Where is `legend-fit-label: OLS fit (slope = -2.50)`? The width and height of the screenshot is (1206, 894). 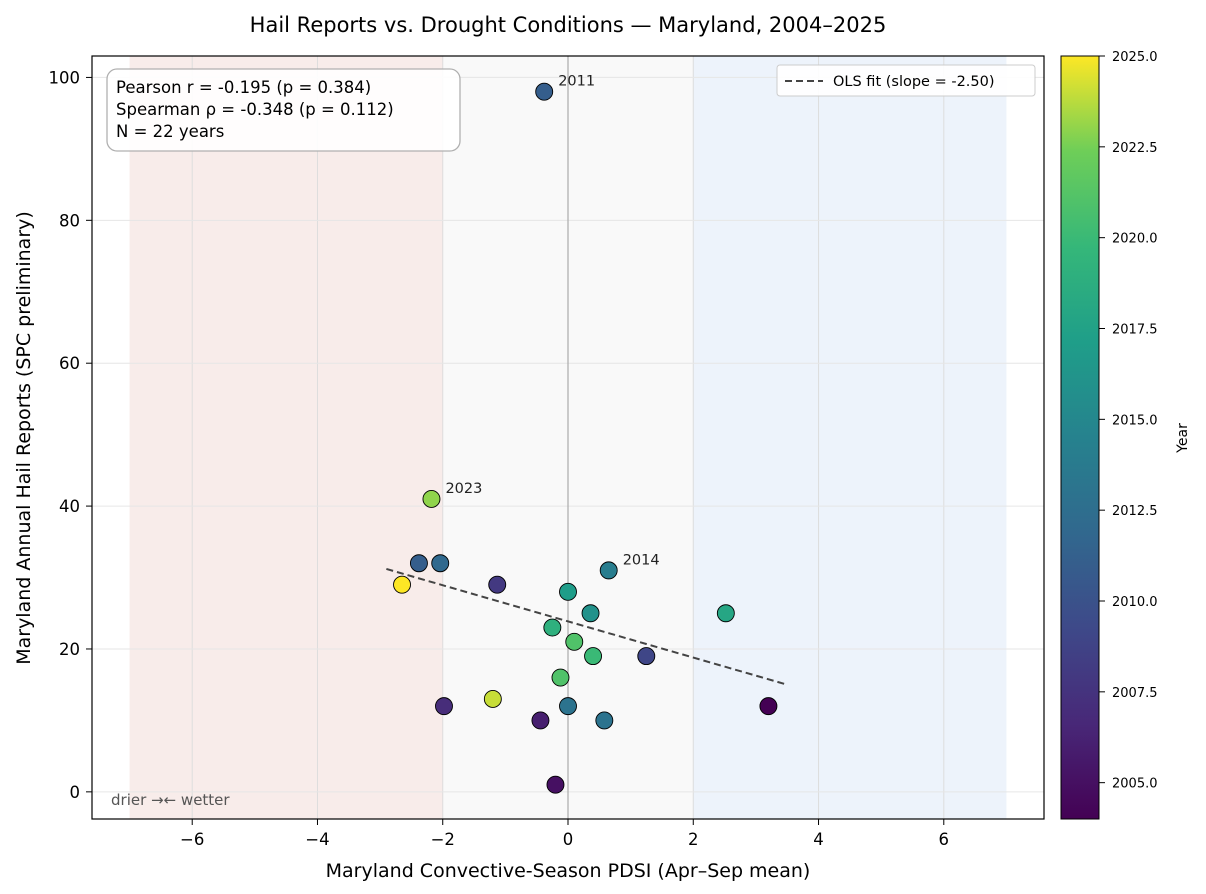 legend-fit-label: OLS fit (slope = -2.50) is located at coordinates (914, 82).